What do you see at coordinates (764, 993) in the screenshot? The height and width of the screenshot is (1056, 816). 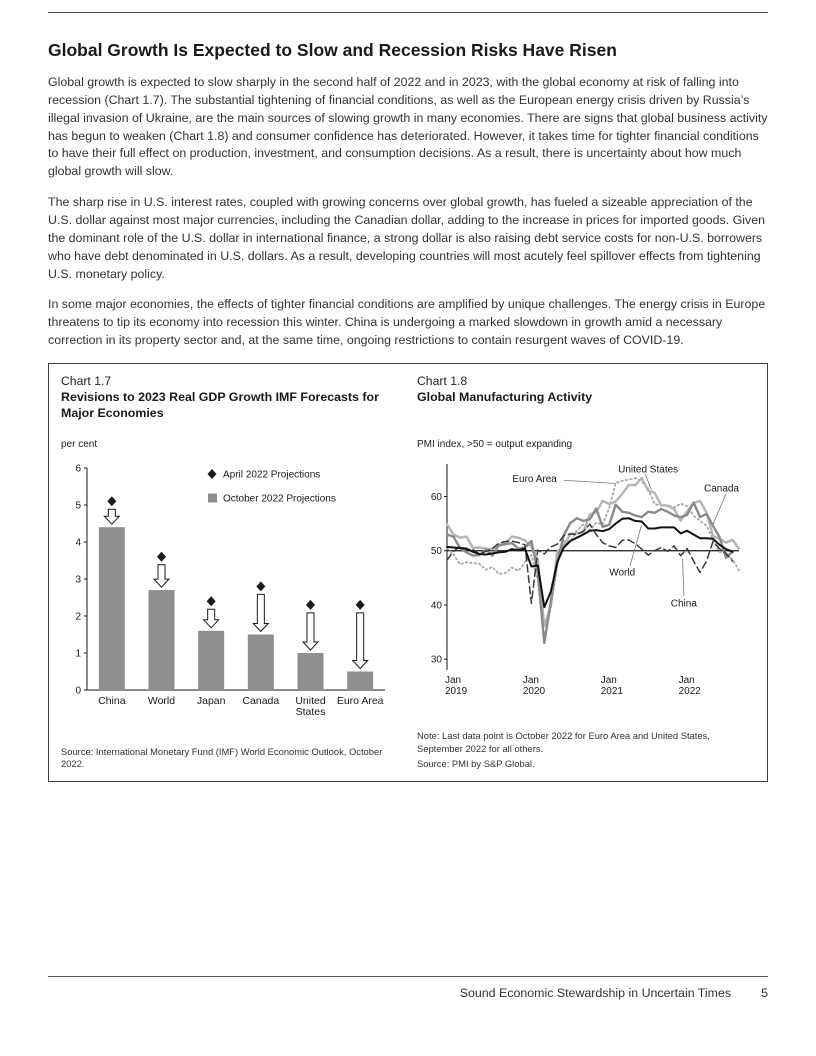 I see `page-number: 5` at bounding box center [764, 993].